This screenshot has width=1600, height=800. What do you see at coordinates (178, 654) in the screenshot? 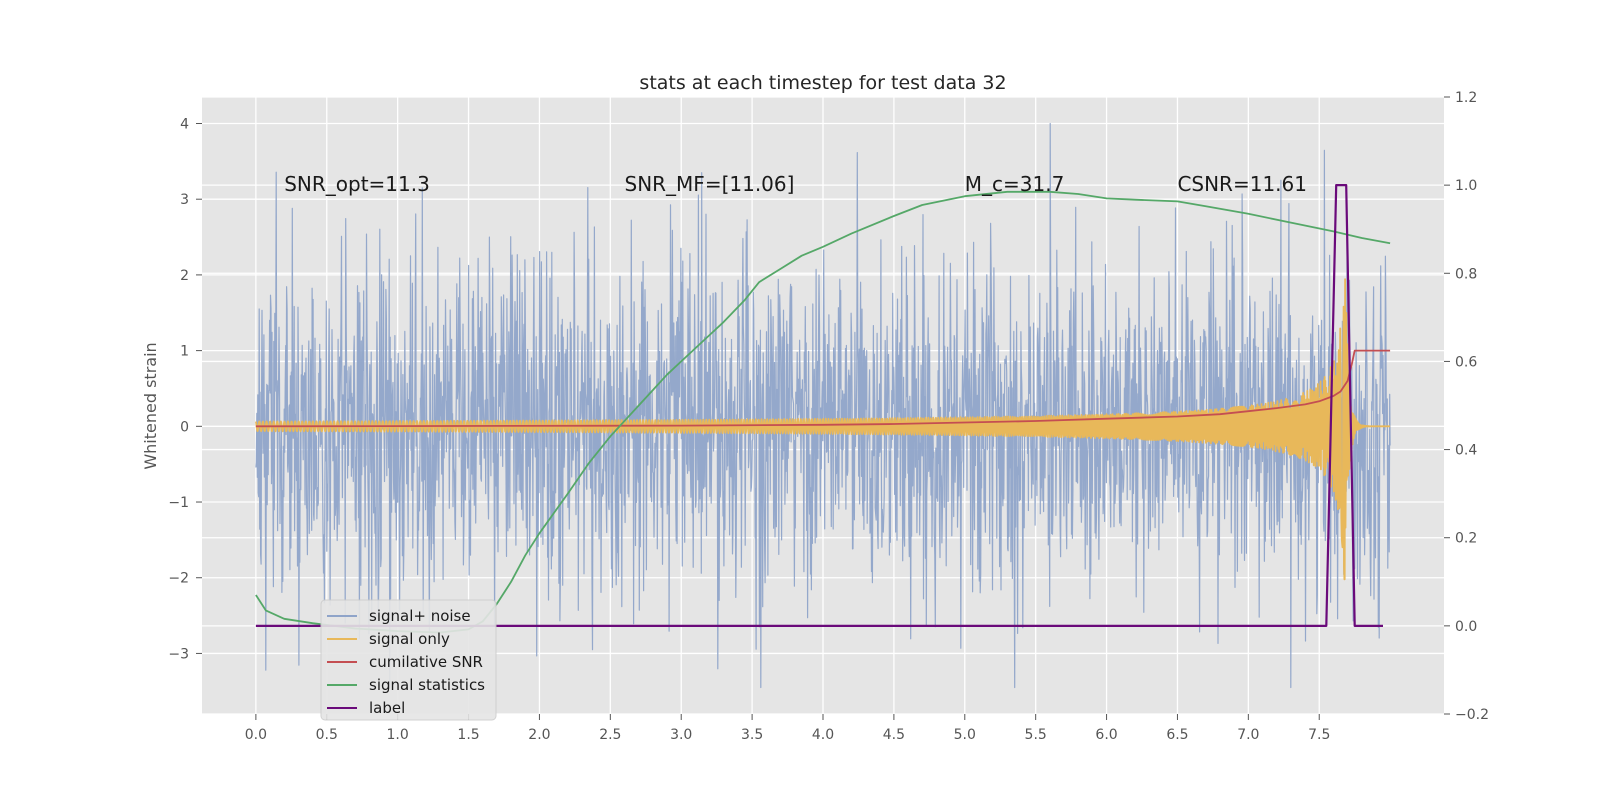
I see `y-tick-label: −3` at bounding box center [178, 654].